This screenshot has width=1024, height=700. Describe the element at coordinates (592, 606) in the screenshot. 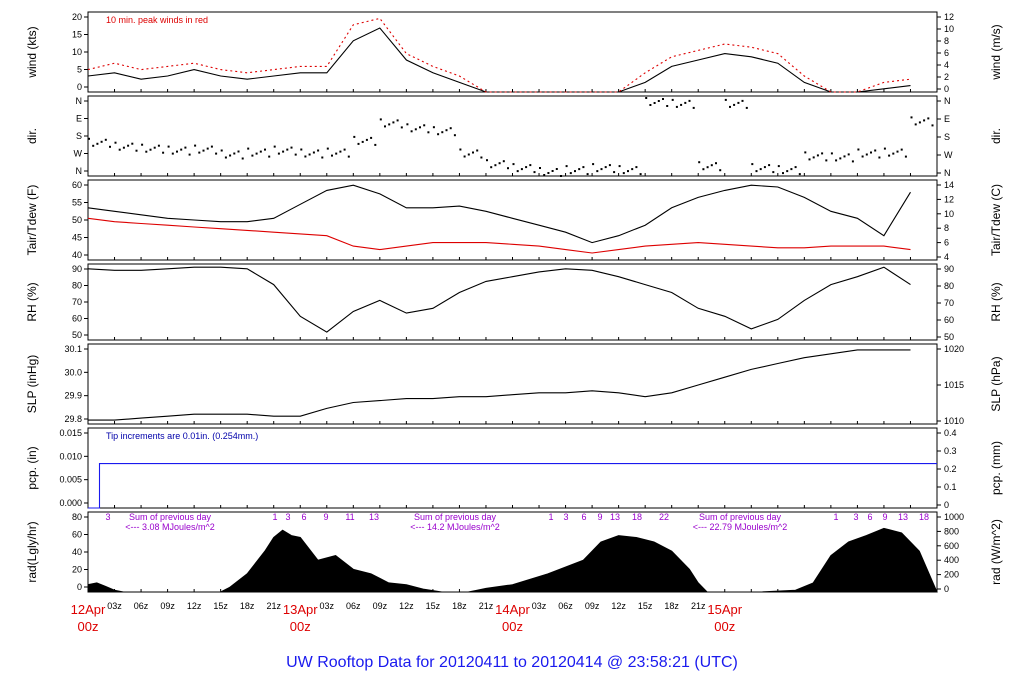

I see `time-tick-label: 09z` at that location.